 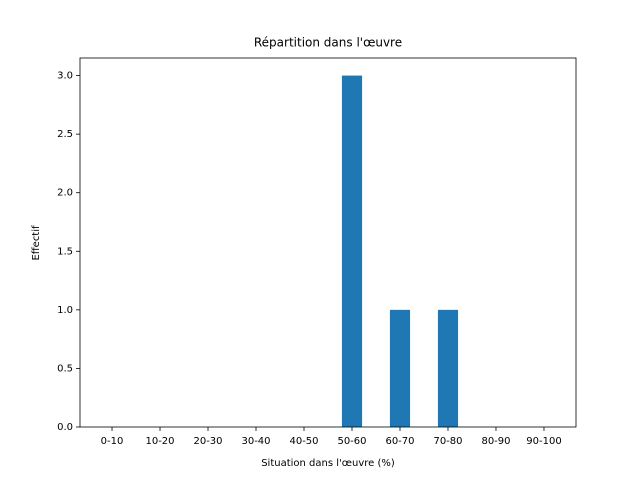 What do you see at coordinates (65, 134) in the screenshot?
I see `y-tick-label: 2.5` at bounding box center [65, 134].